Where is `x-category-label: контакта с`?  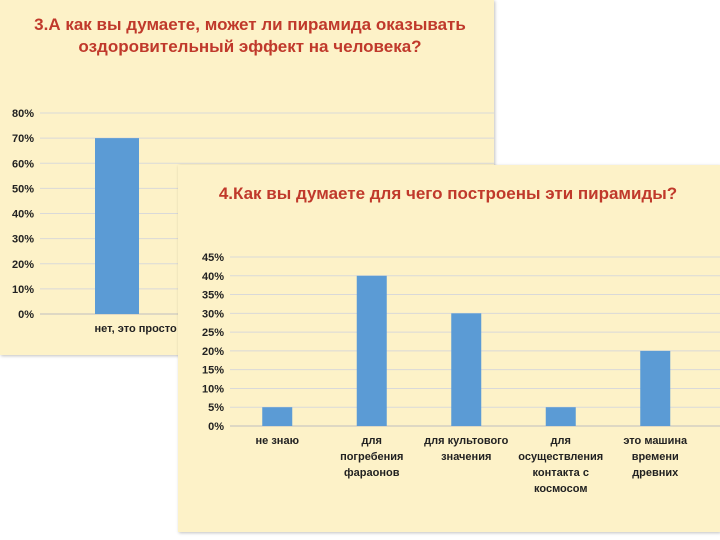 x-category-label: контакта с is located at coordinates (561, 473).